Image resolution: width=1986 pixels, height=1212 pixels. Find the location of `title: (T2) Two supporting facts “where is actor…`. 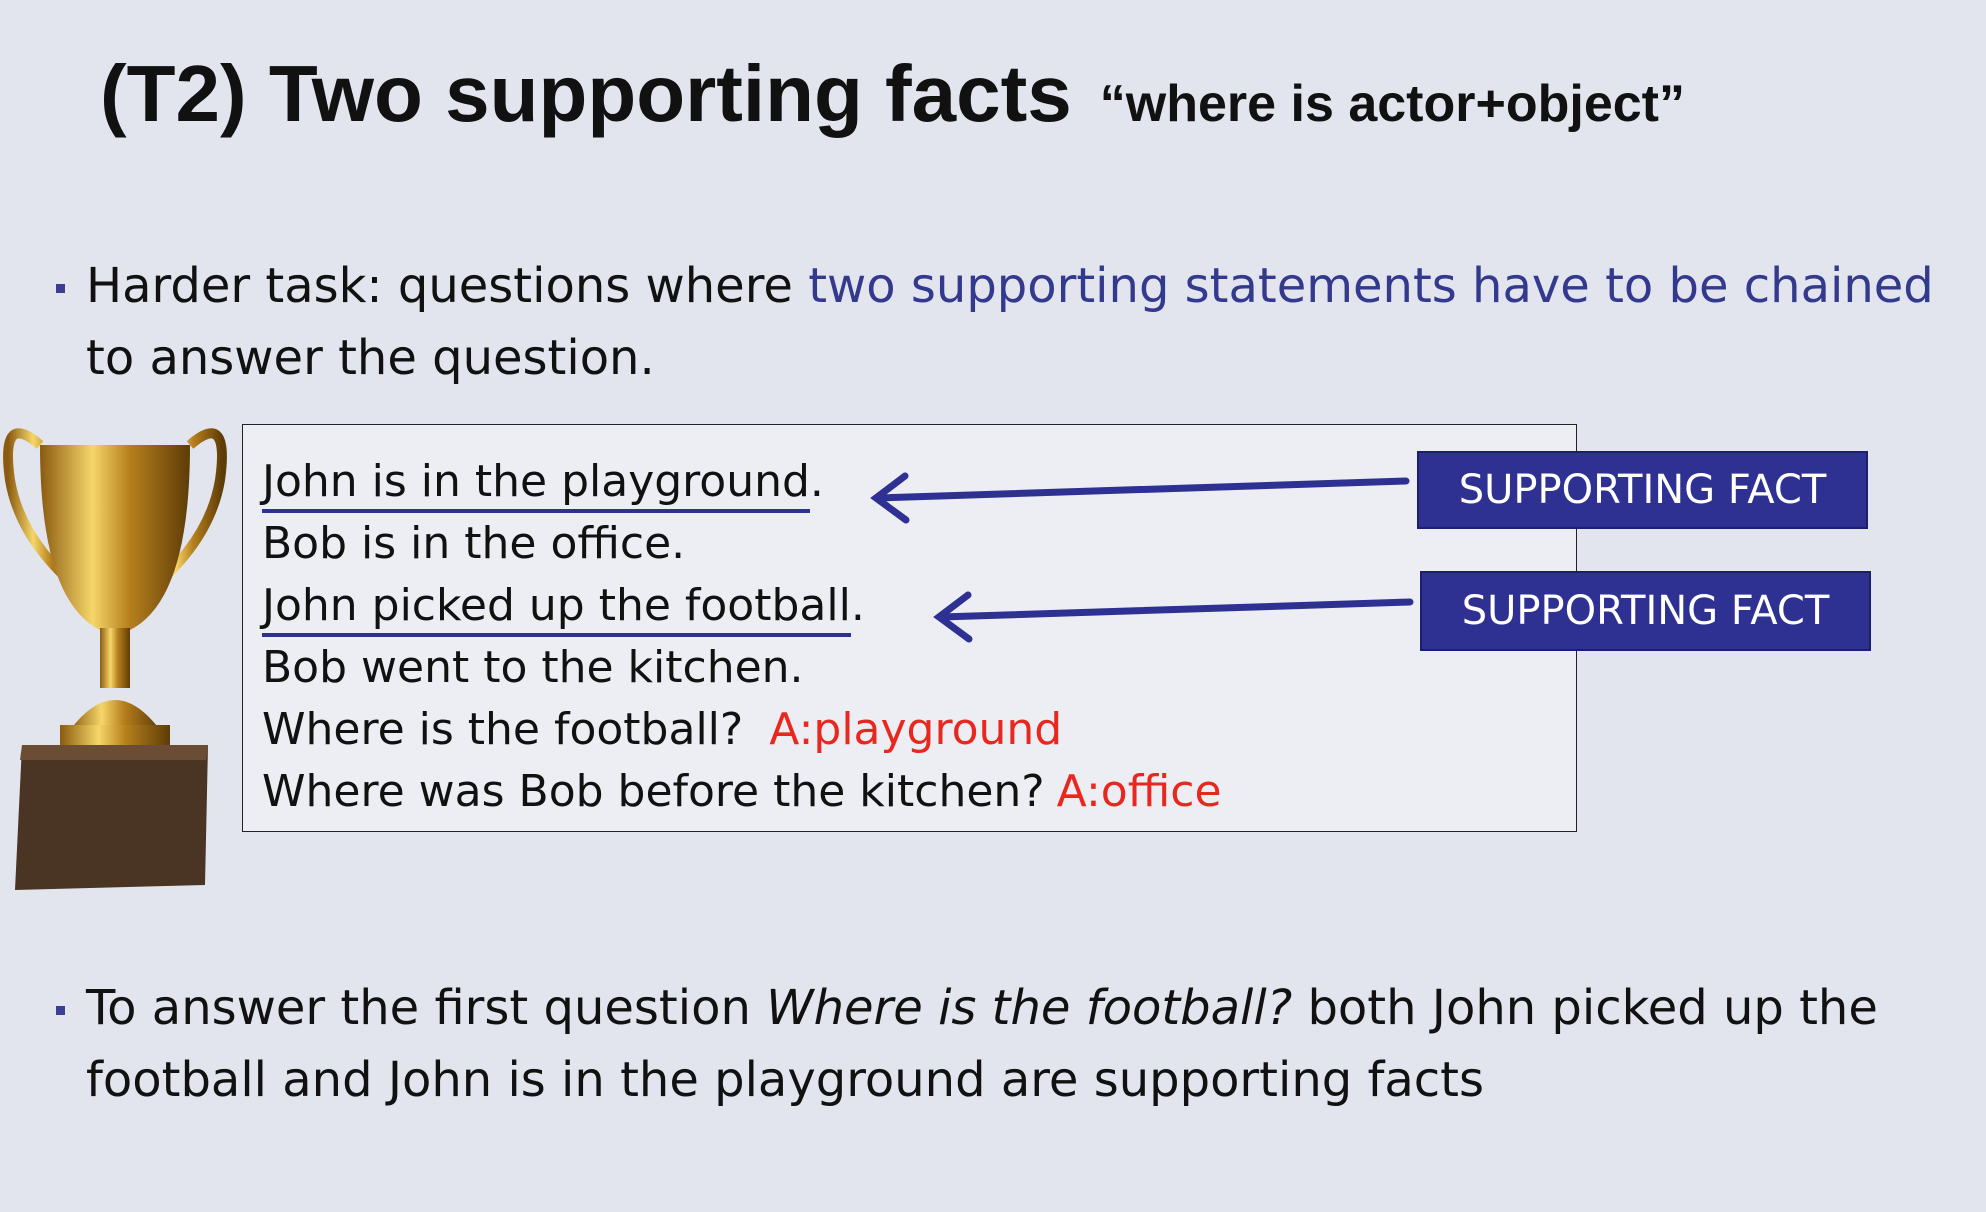

title: (T2) Two supporting facts “where is actor… is located at coordinates (892, 94).